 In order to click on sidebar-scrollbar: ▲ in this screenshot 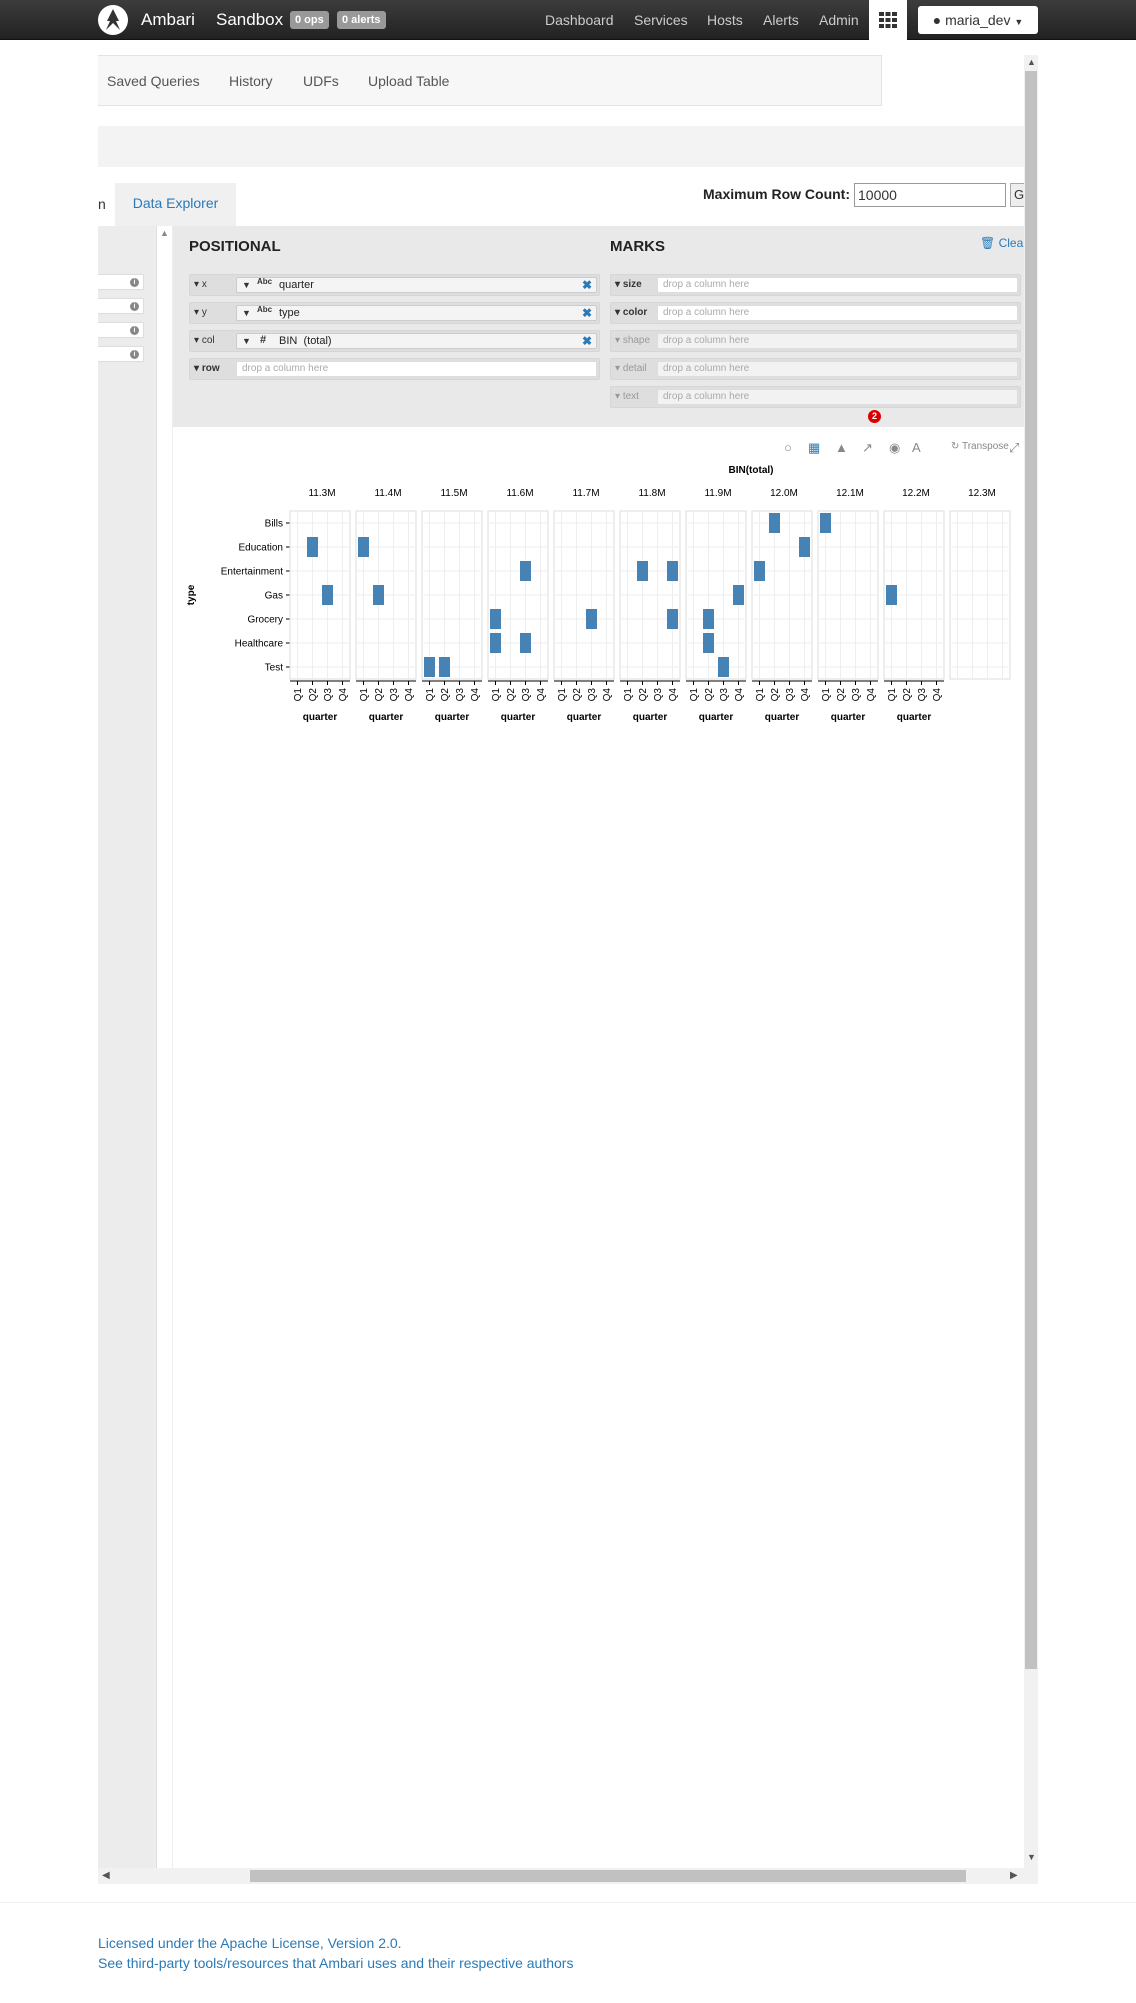, I will do `click(164, 1047)`.